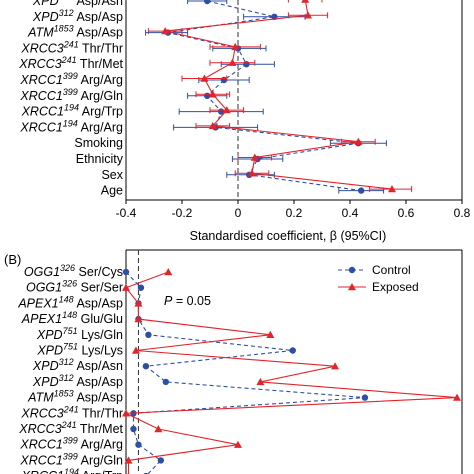  What do you see at coordinates (77, 381) in the screenshot?
I see `panel-b-row-label: XPD312 Asp/Asp` at bounding box center [77, 381].